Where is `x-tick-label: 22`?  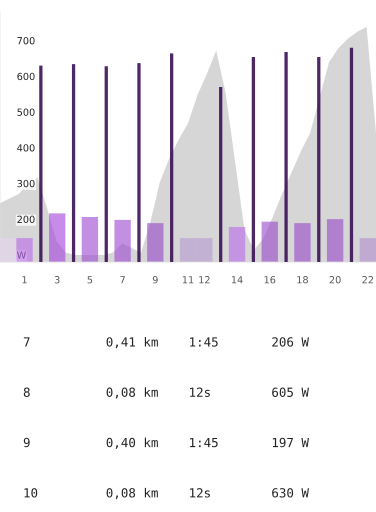
x-tick-label: 22 is located at coordinates (368, 280).